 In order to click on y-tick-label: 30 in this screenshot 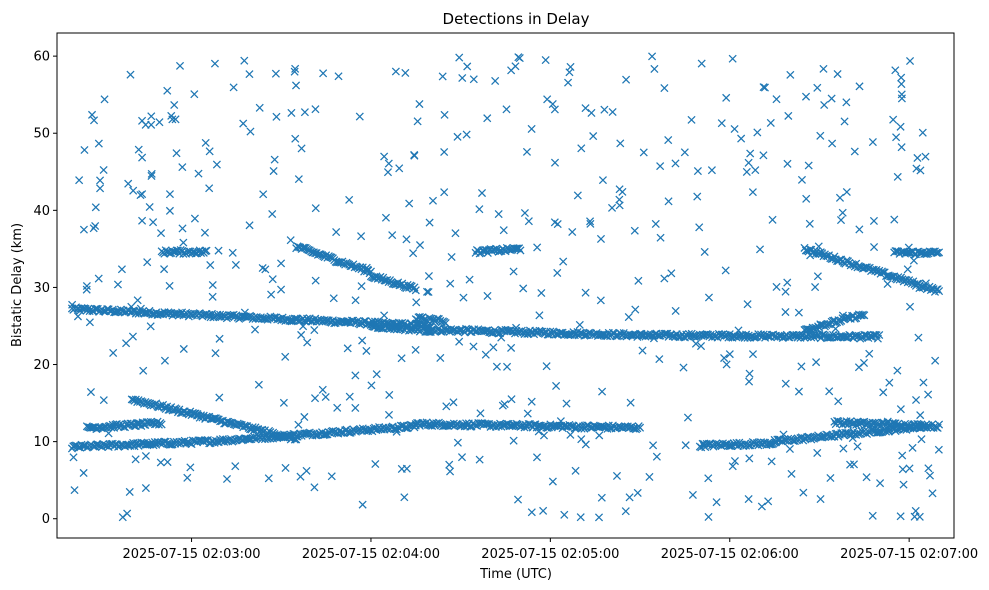, I will do `click(41, 288)`.